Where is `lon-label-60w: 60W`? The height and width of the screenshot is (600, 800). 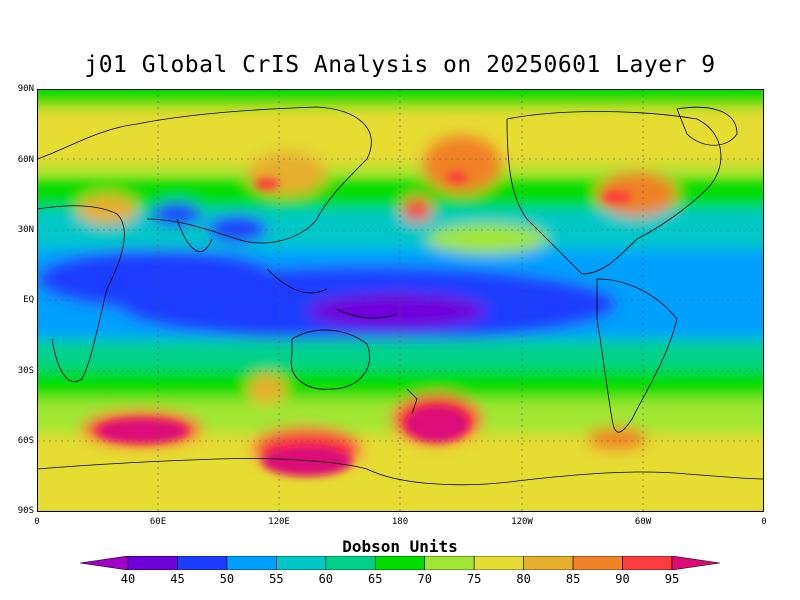 lon-label-60w: 60W is located at coordinates (643, 522).